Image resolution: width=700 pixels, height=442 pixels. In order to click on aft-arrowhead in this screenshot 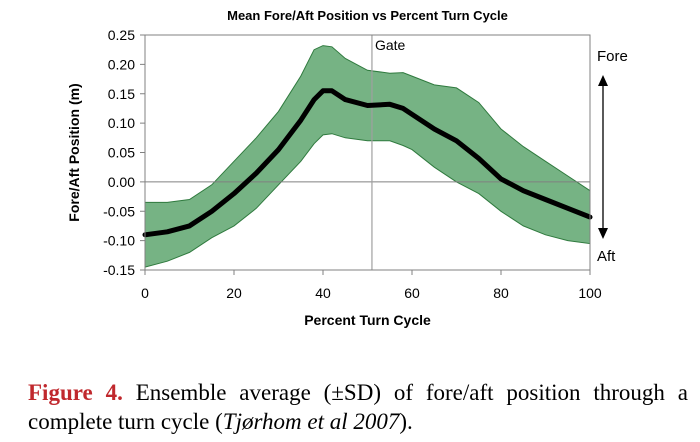, I will do `click(603, 233)`.